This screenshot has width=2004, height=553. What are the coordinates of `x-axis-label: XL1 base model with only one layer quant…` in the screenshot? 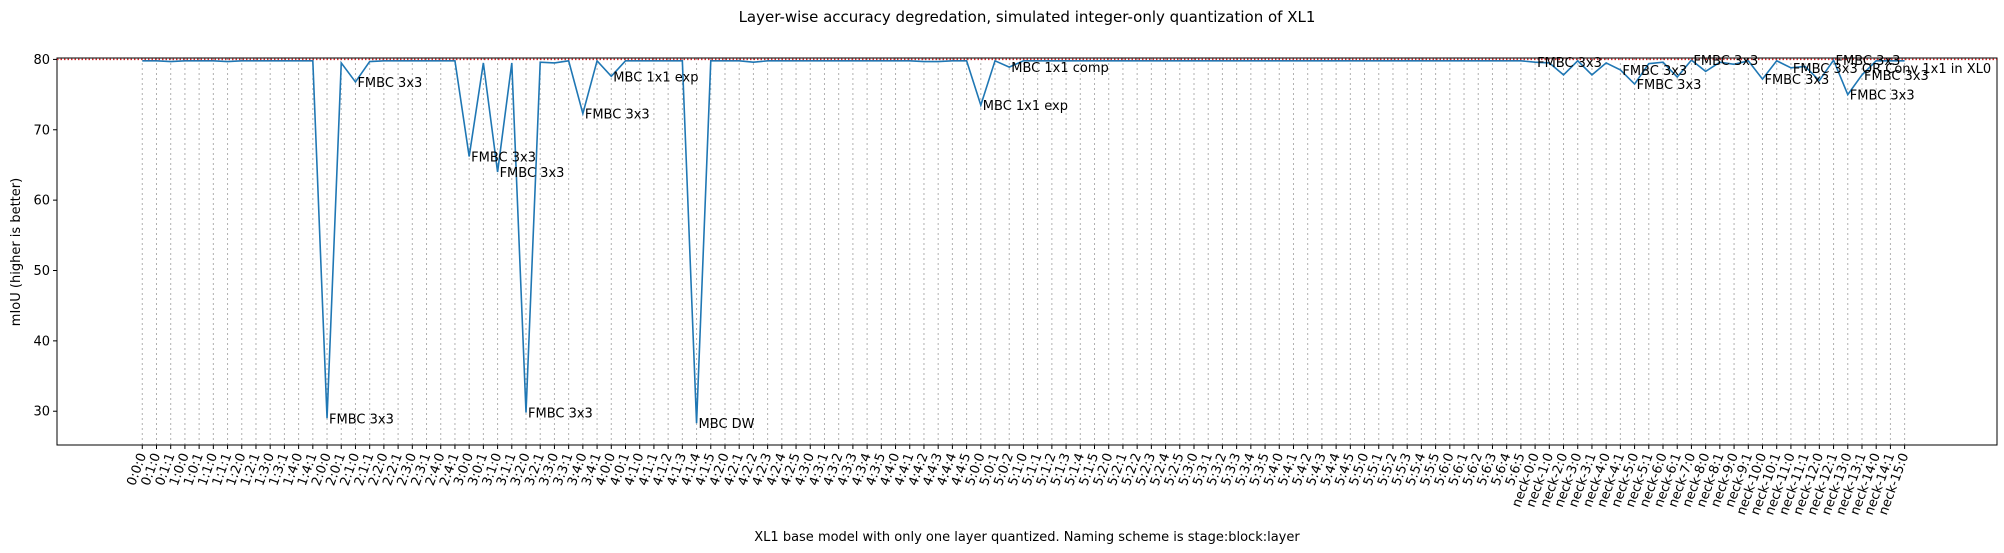 It's located at (1027, 537).